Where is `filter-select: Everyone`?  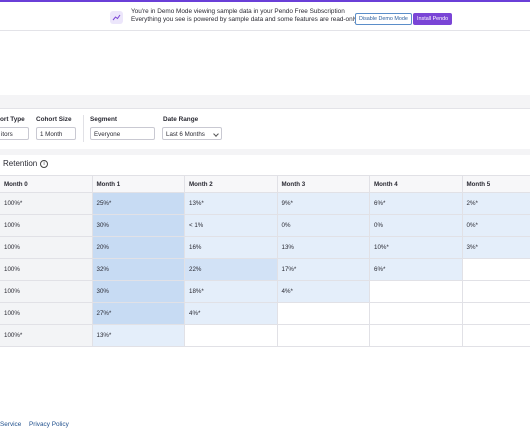 filter-select: Everyone is located at coordinates (122, 133).